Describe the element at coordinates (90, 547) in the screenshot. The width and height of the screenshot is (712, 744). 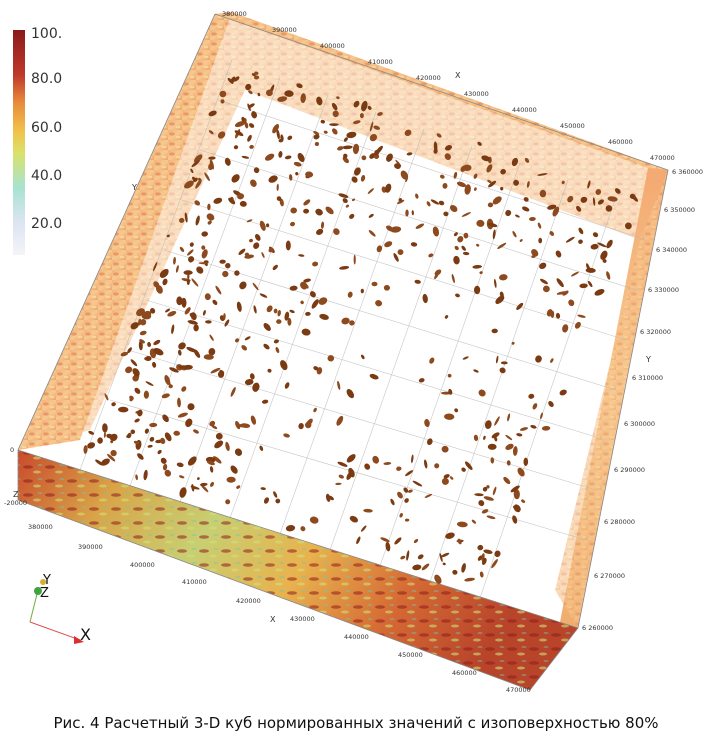
I see `x-bottom-tick: 390000` at that location.